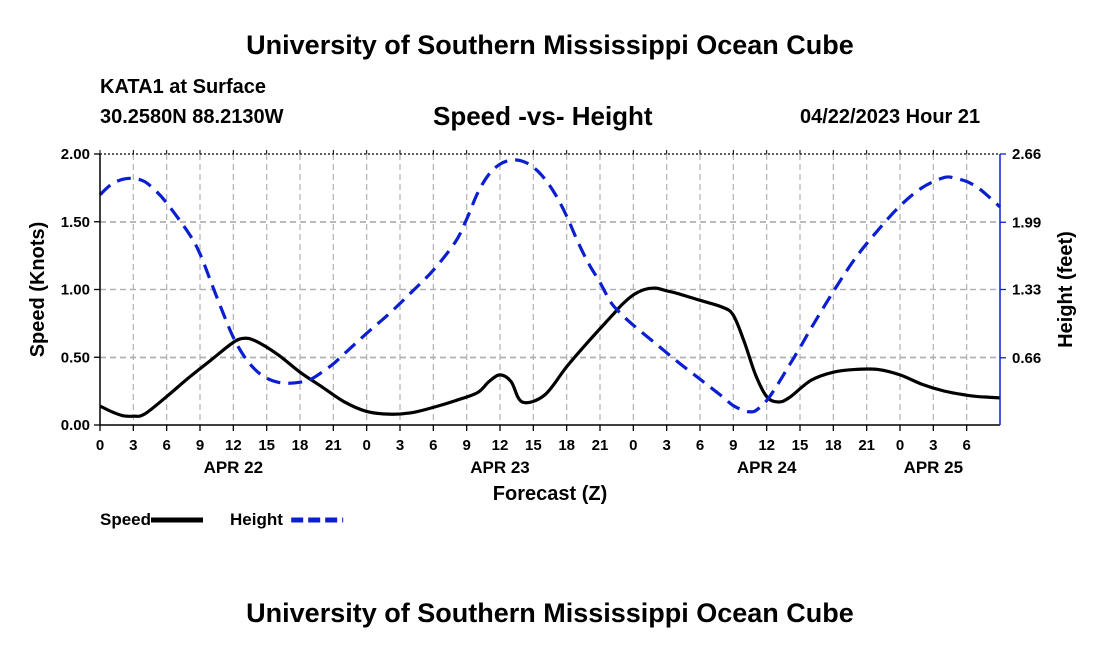 This screenshot has width=1100, height=650. I want to click on station-label: KATA1 at Surface, so click(183, 87).